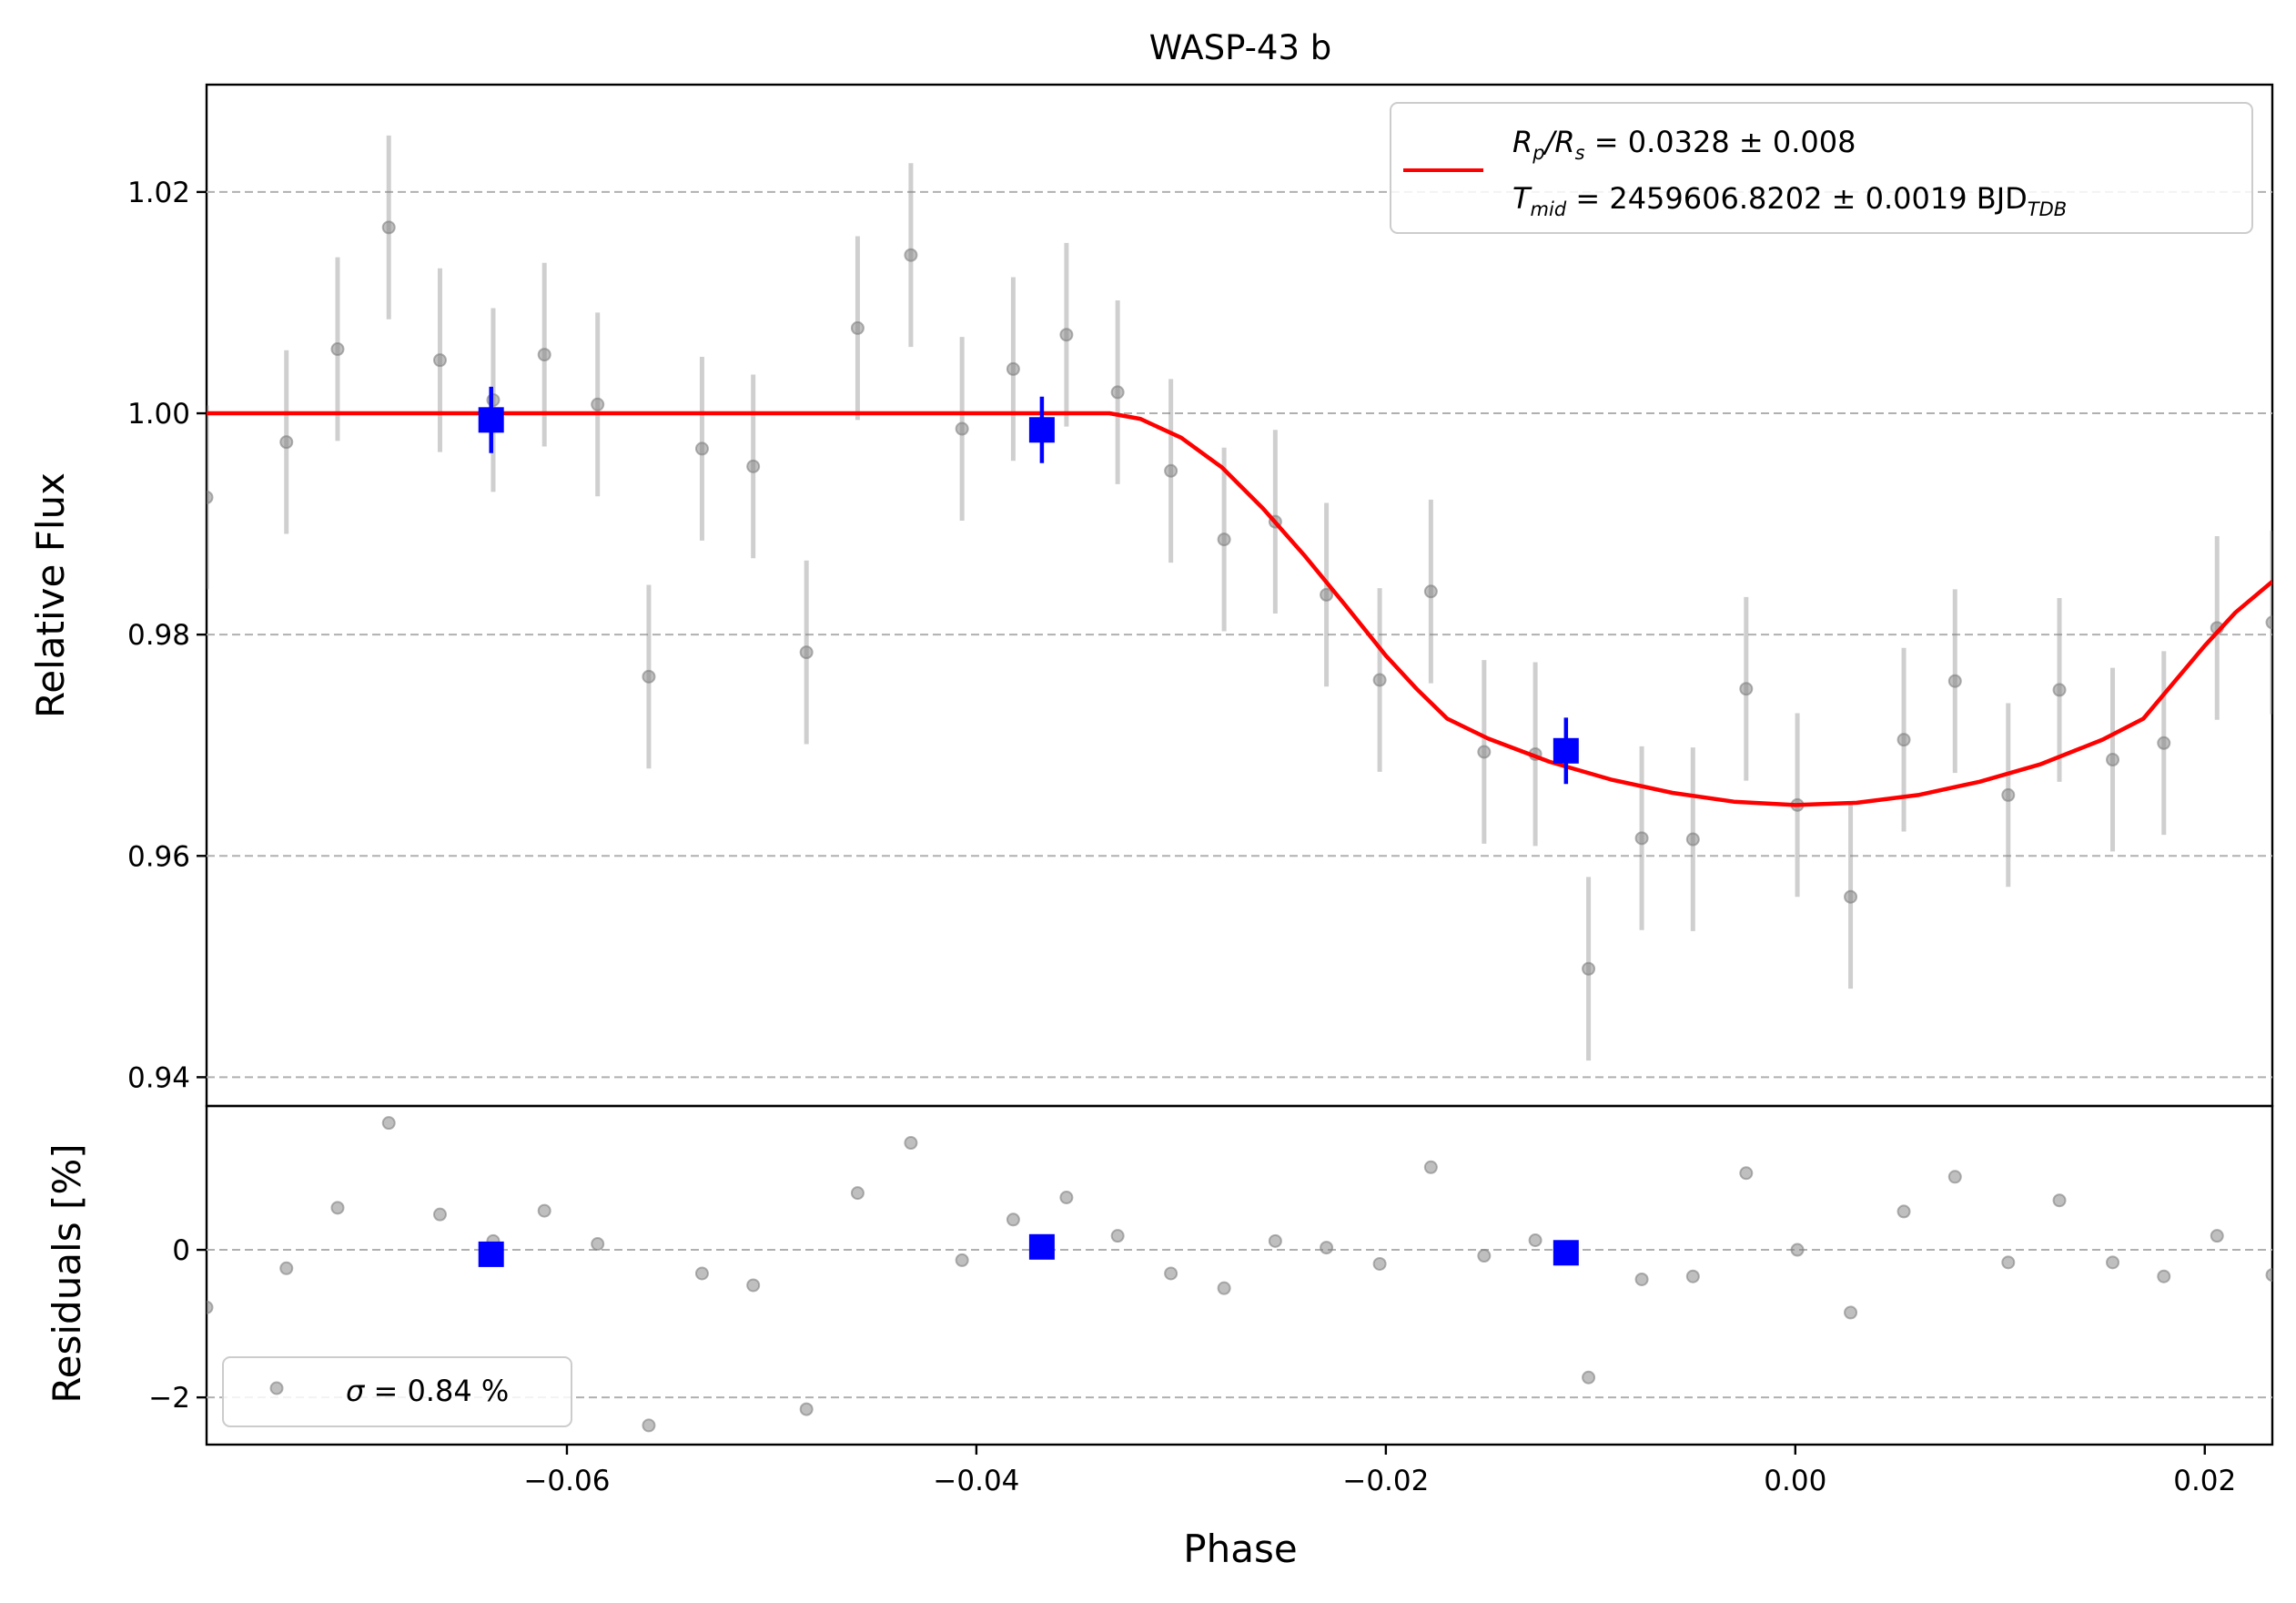  What do you see at coordinates (67, 1273) in the screenshot?
I see `residuals-y-axis-title: Residuals [%]` at bounding box center [67, 1273].